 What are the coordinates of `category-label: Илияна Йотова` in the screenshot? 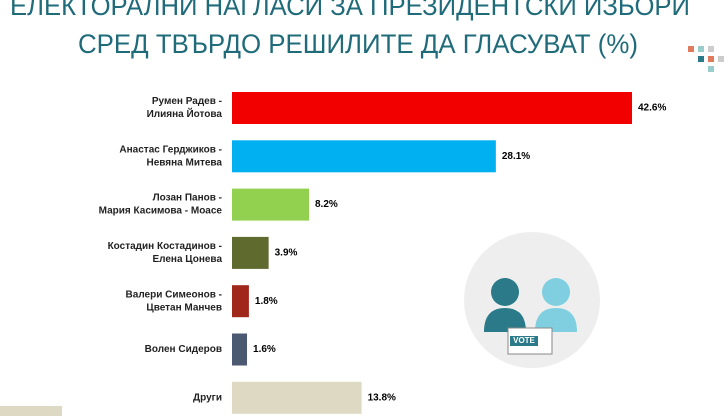 It's located at (185, 113).